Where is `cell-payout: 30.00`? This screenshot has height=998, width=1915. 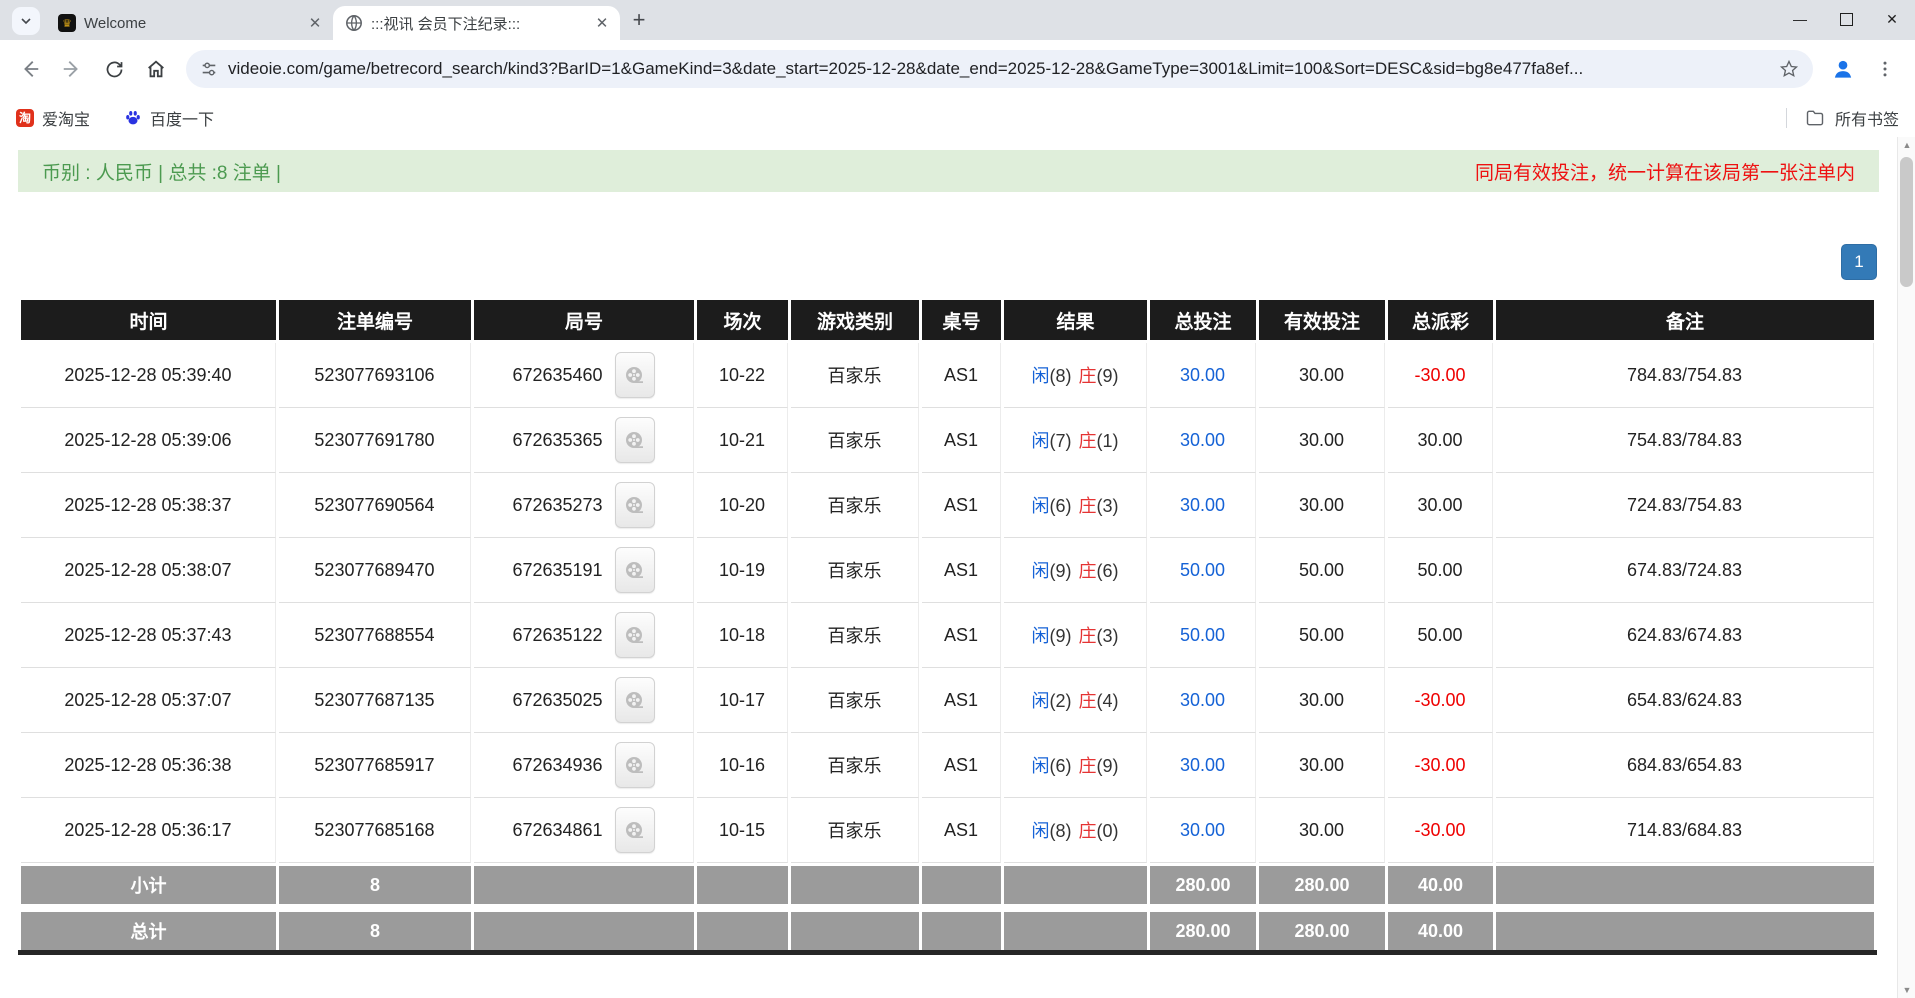 cell-payout: 30.00 is located at coordinates (1440, 440).